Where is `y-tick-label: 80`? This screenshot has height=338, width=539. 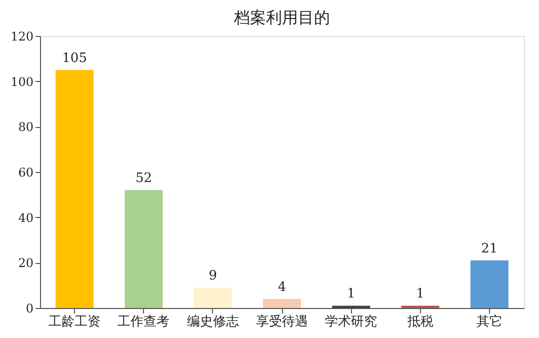 y-tick-label: 80 is located at coordinates (26, 127).